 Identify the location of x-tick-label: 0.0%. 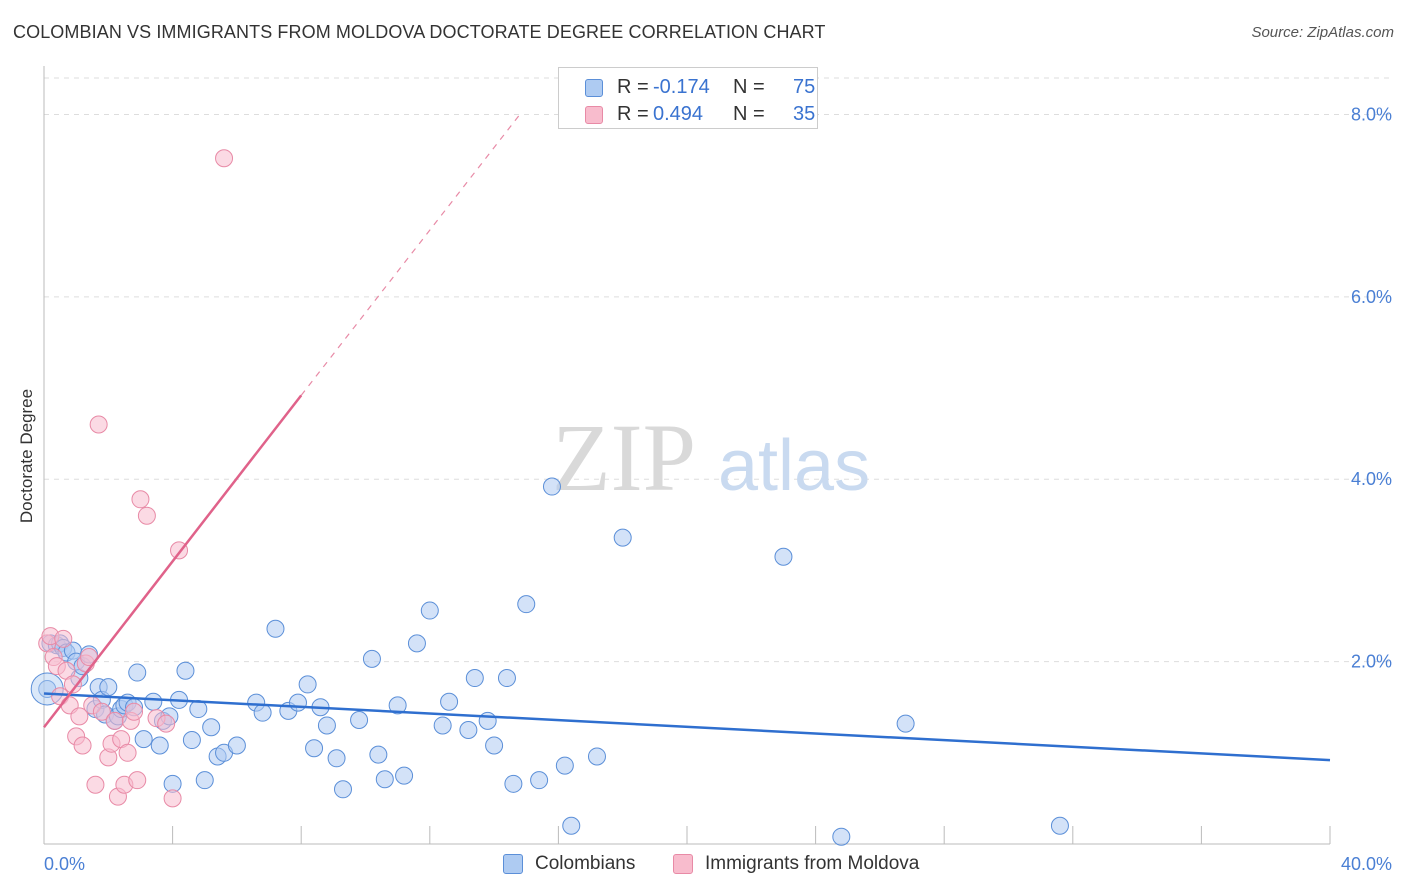
(64, 864).